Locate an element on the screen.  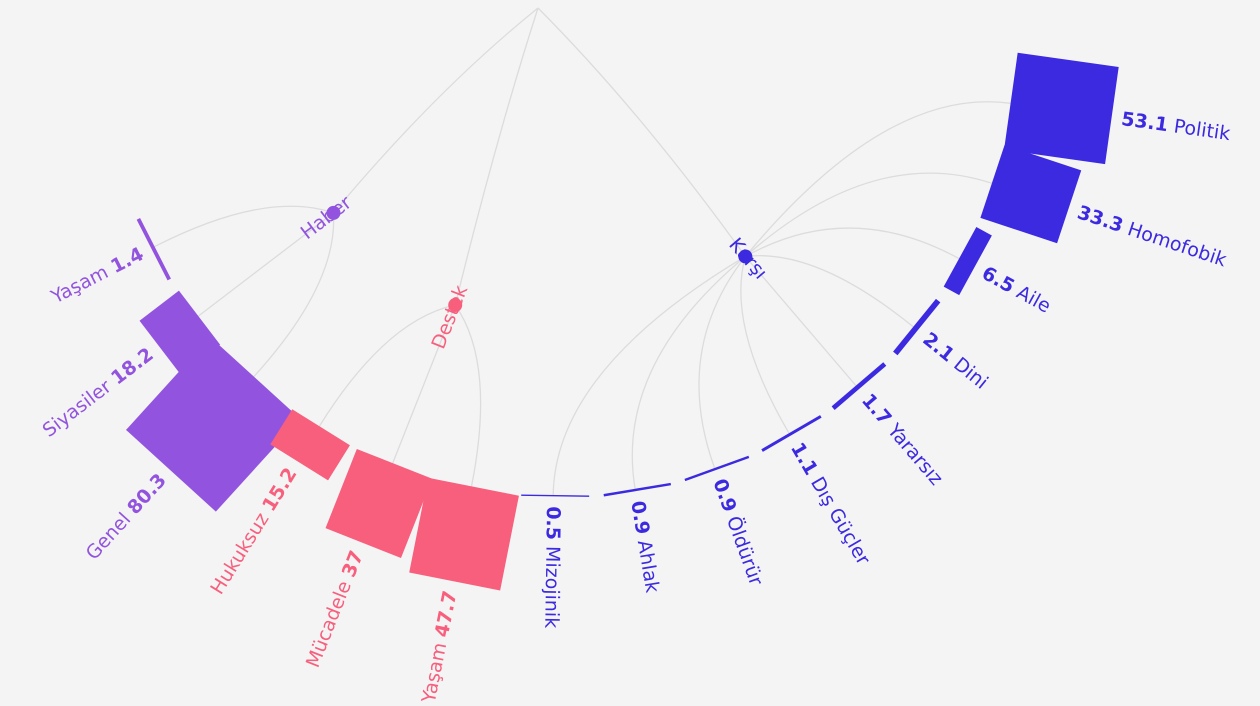
leaf-value: 37 is located at coordinates (352, 563).